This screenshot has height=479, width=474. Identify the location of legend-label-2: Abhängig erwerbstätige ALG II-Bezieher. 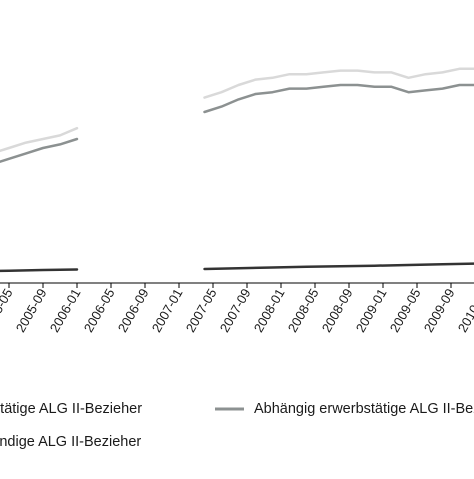
(364, 409).